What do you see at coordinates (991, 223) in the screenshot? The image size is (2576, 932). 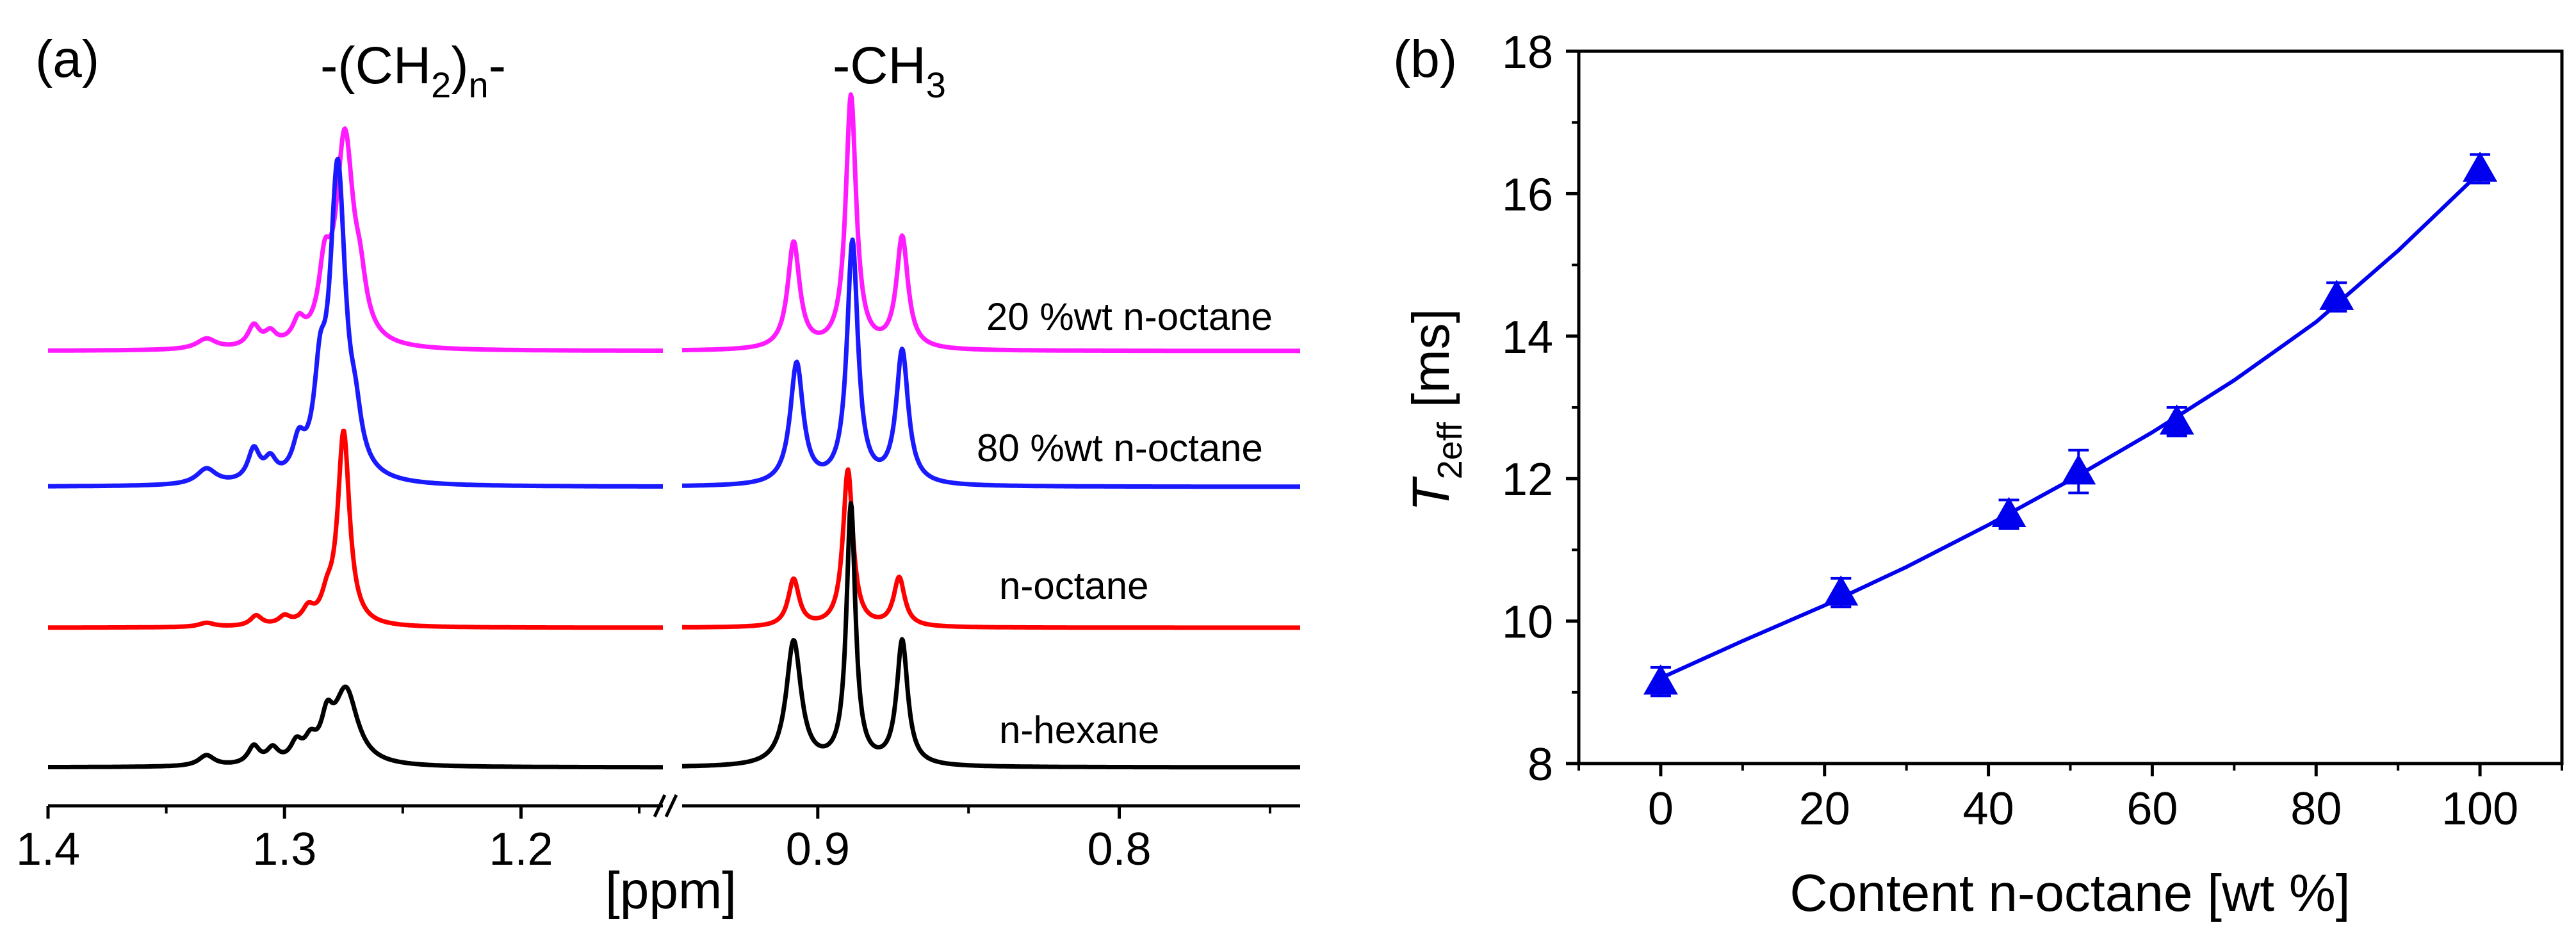 I see `spectrum-line-20-wt-n-octane-ch3` at bounding box center [991, 223].